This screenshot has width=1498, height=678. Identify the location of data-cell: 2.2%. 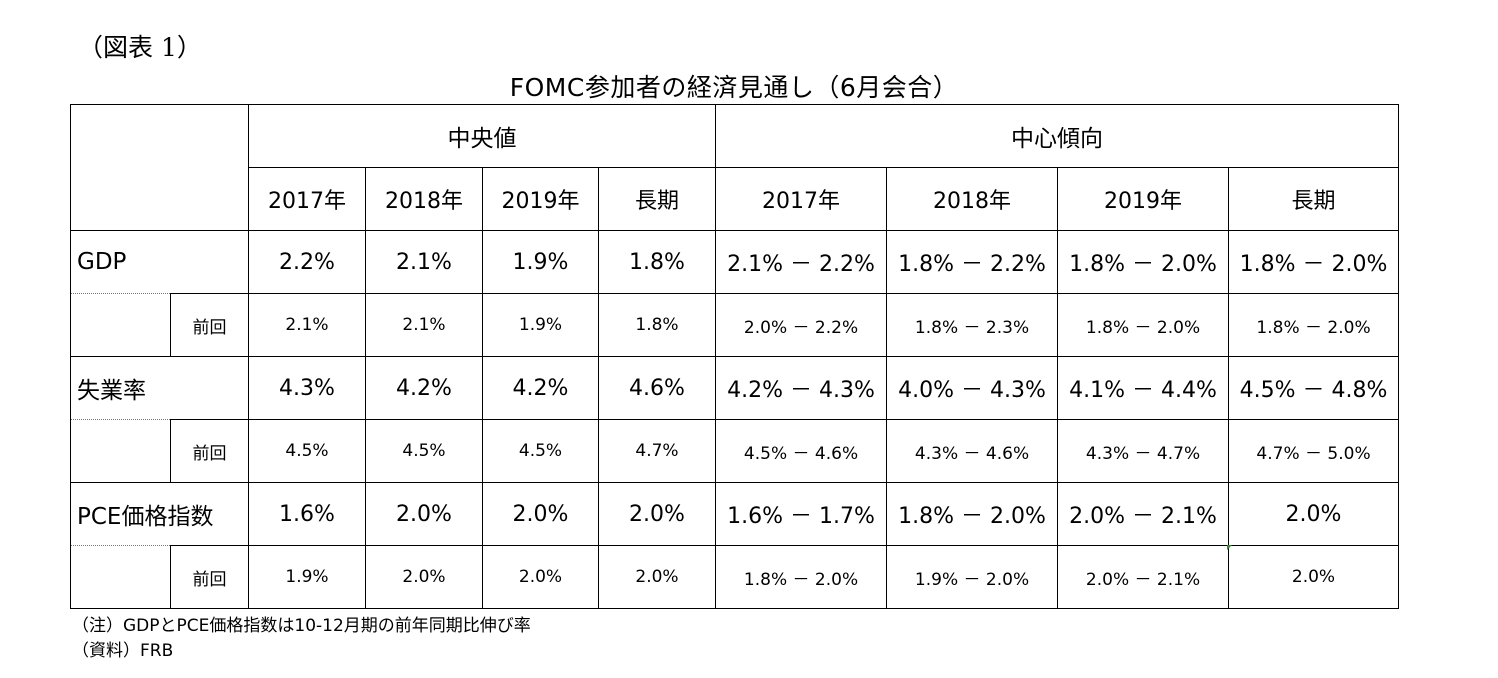
(307, 262).